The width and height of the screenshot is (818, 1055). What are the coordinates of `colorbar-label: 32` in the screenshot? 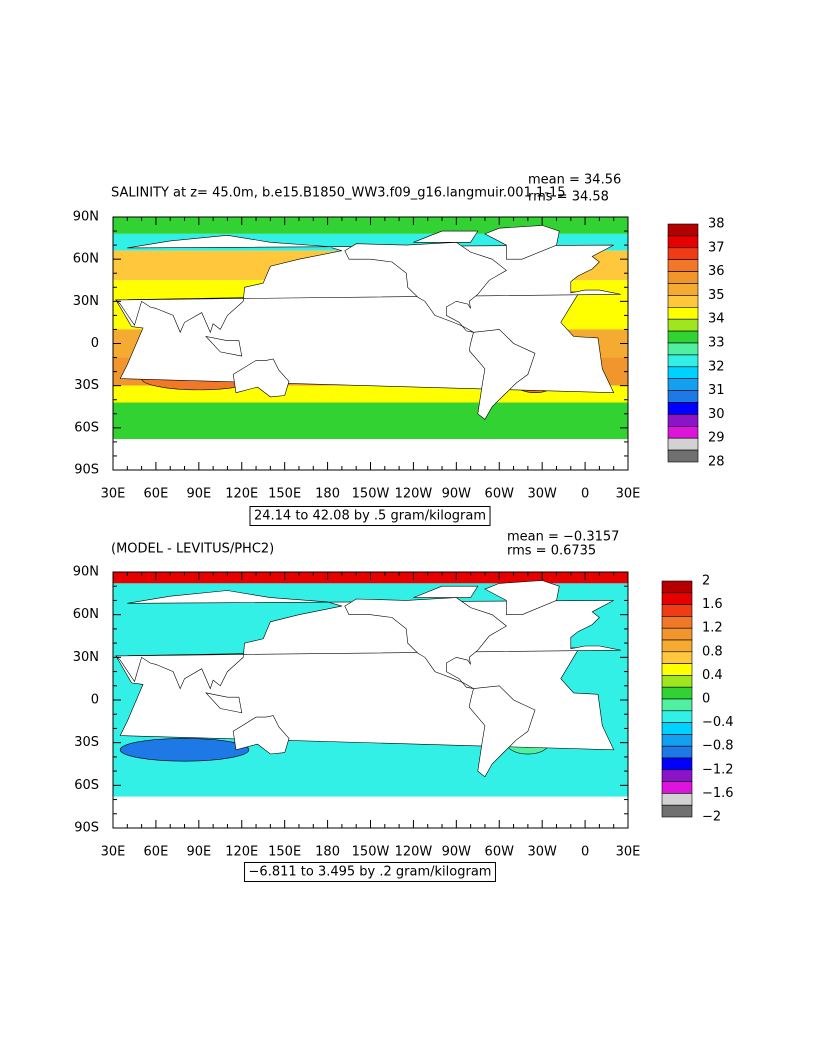 It's located at (716, 366).